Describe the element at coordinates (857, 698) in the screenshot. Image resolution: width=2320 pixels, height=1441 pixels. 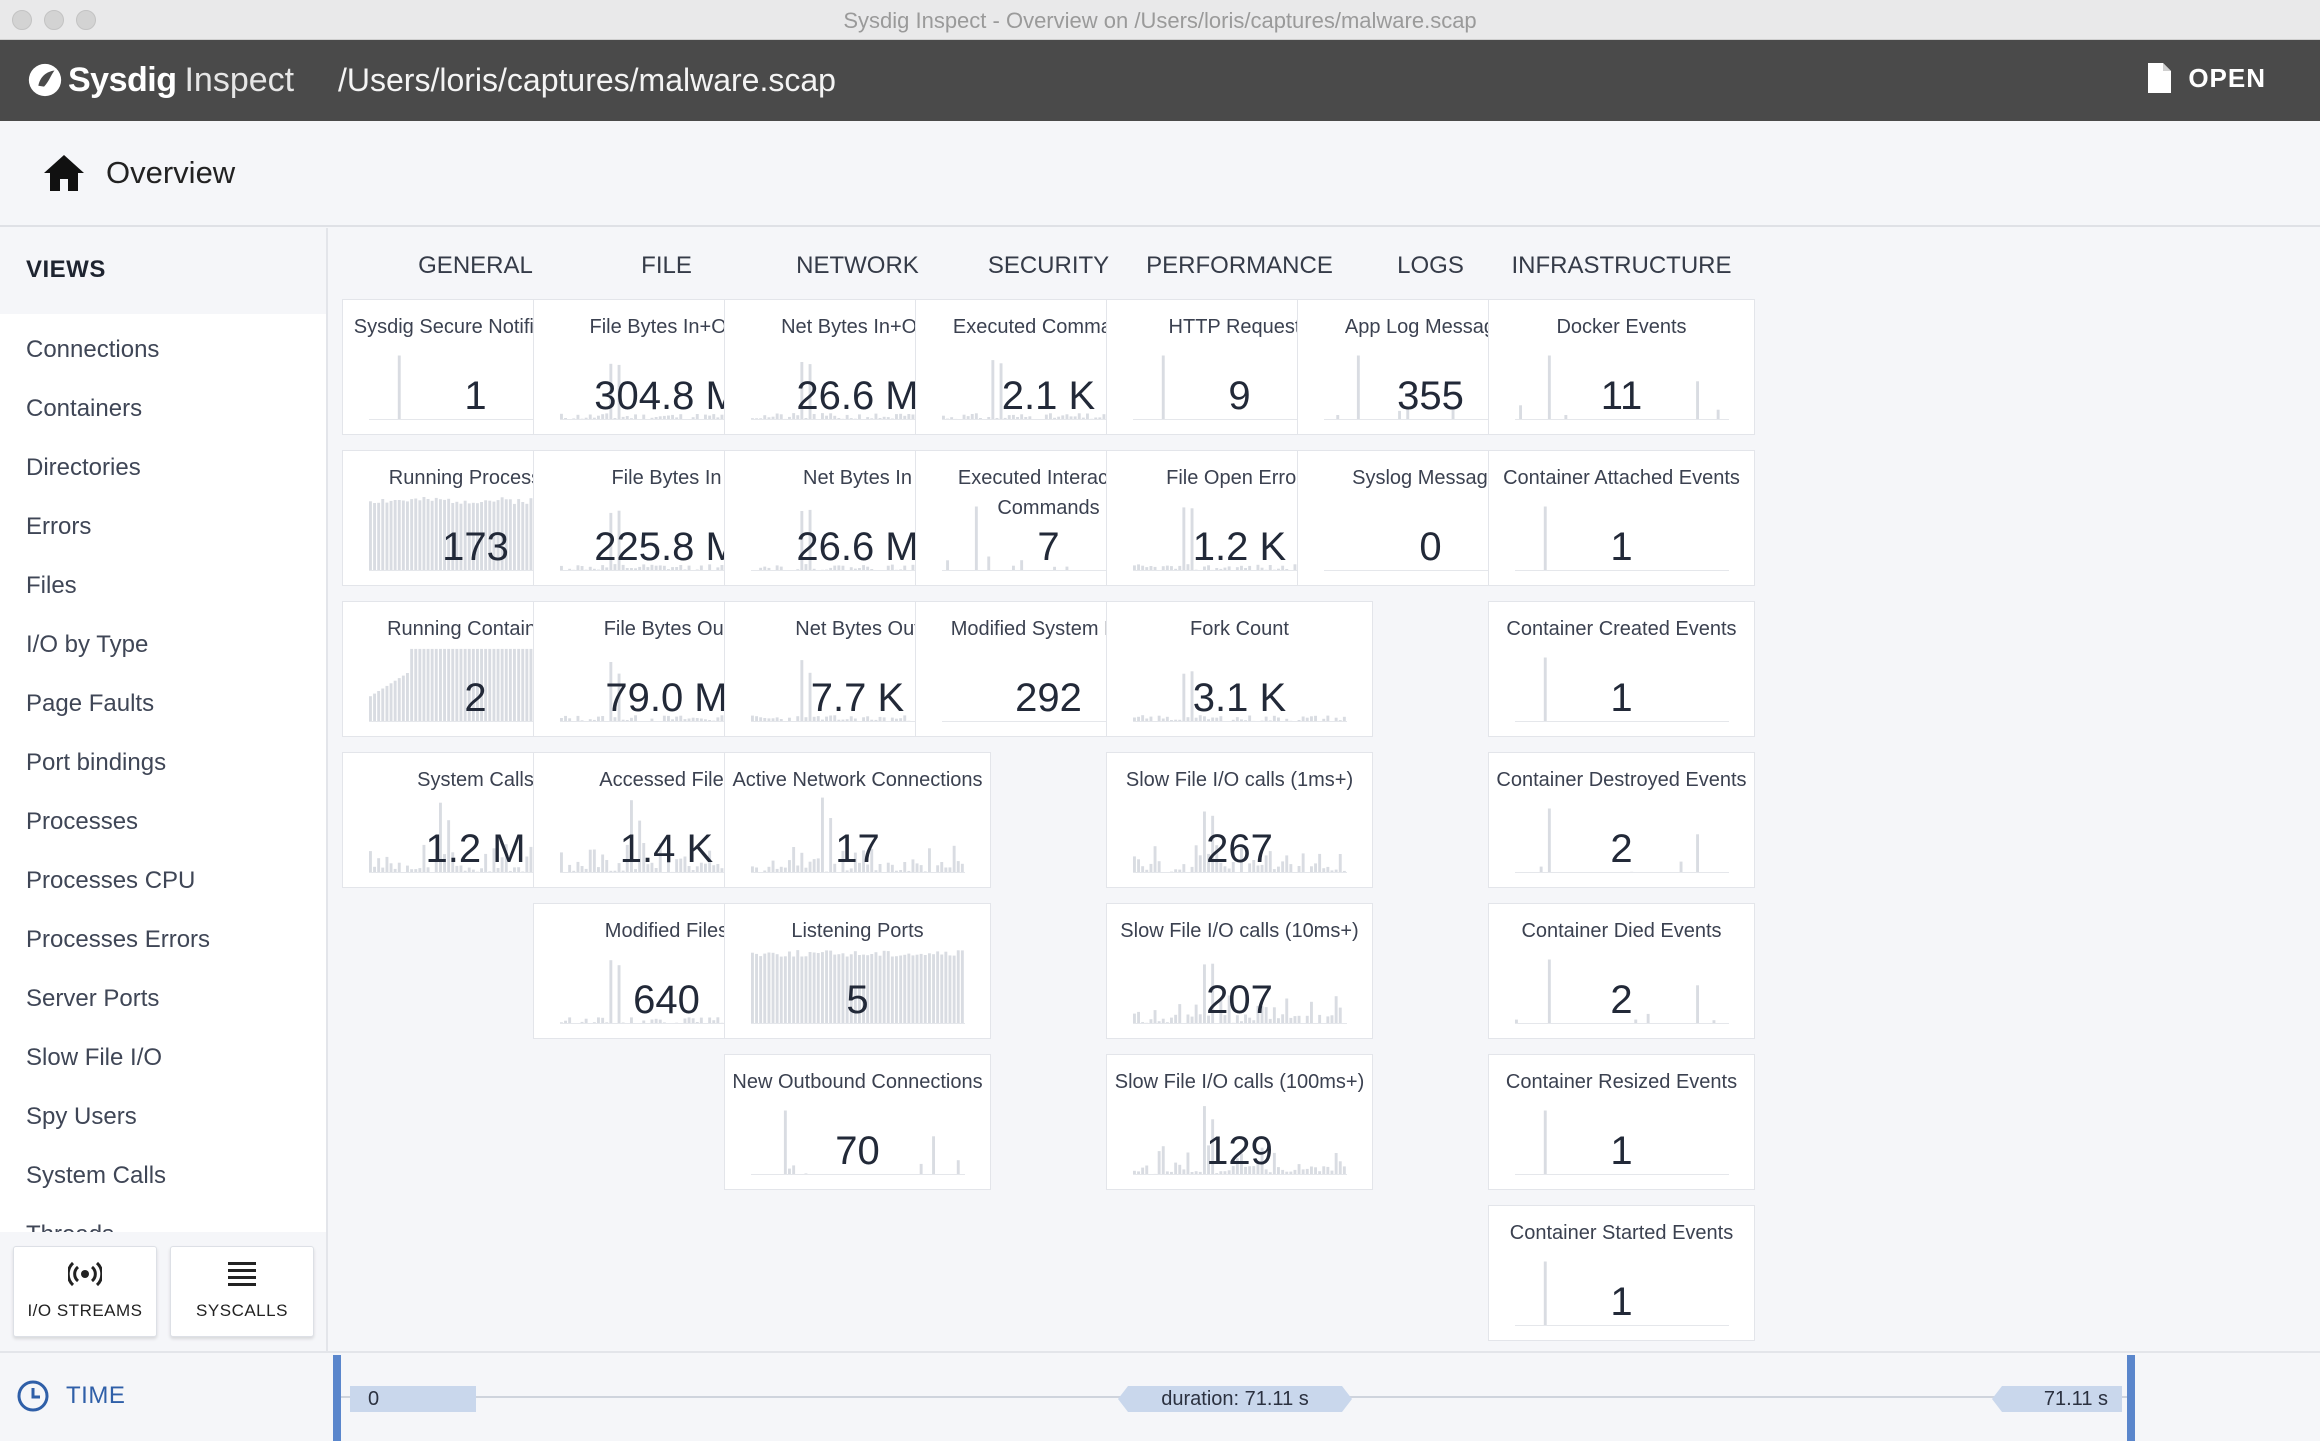
I see `metric-value: 7.7 K` at that location.